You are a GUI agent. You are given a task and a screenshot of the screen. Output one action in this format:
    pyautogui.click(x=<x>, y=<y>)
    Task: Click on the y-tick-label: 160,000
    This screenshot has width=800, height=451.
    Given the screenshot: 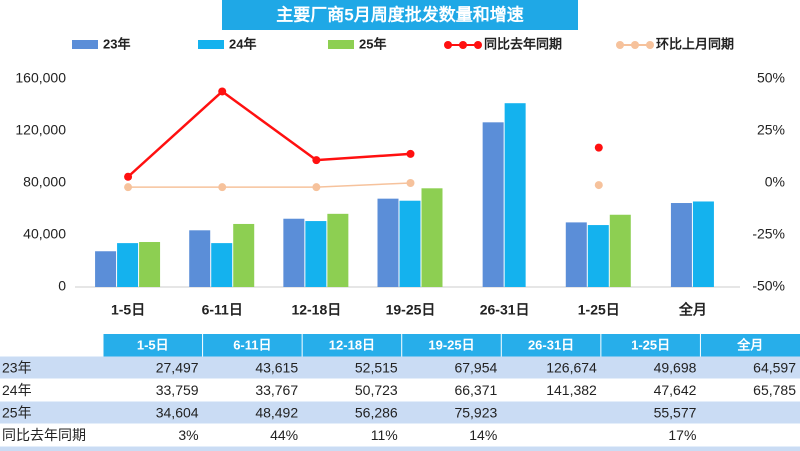 What is the action you would take?
    pyautogui.click(x=40, y=78)
    